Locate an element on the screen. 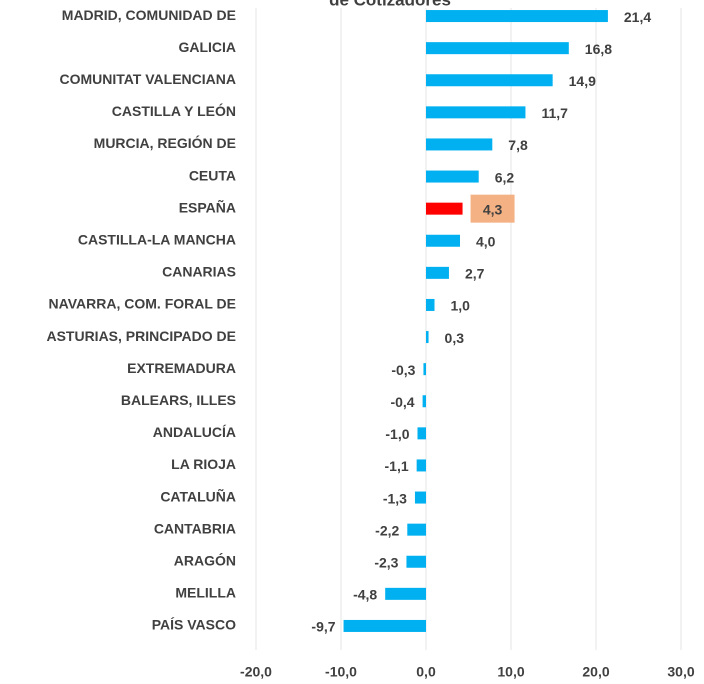  data-label: 2,7 is located at coordinates (475, 274).